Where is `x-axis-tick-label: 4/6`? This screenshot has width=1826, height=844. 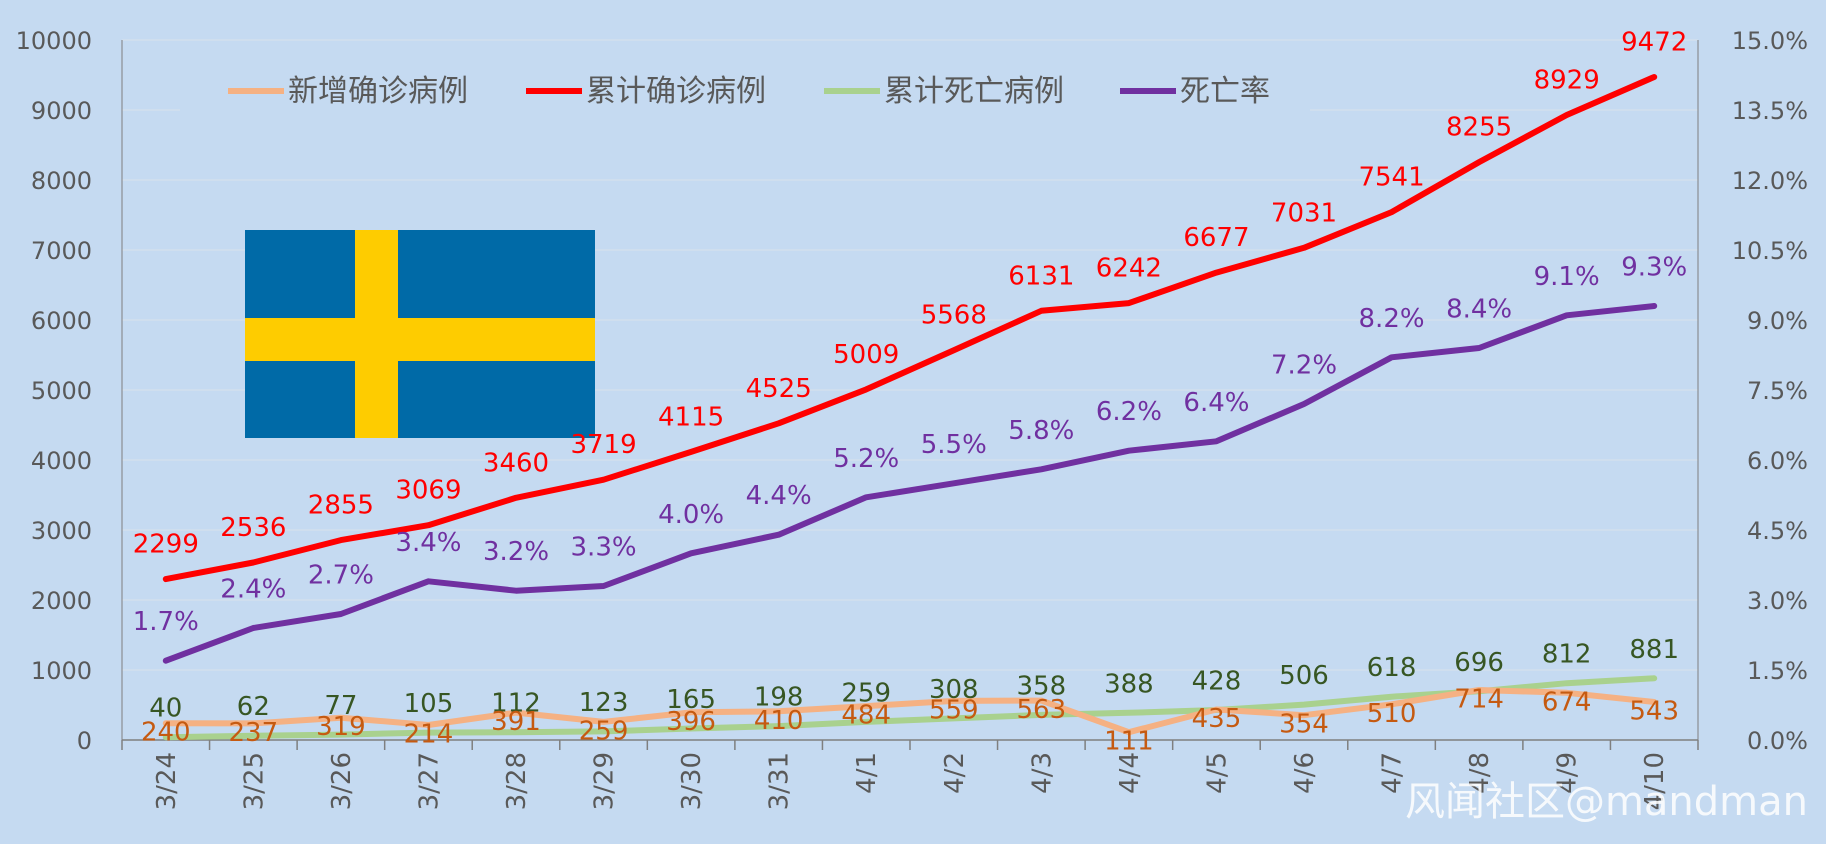
x-axis-tick-label: 4/6 is located at coordinates (1305, 773).